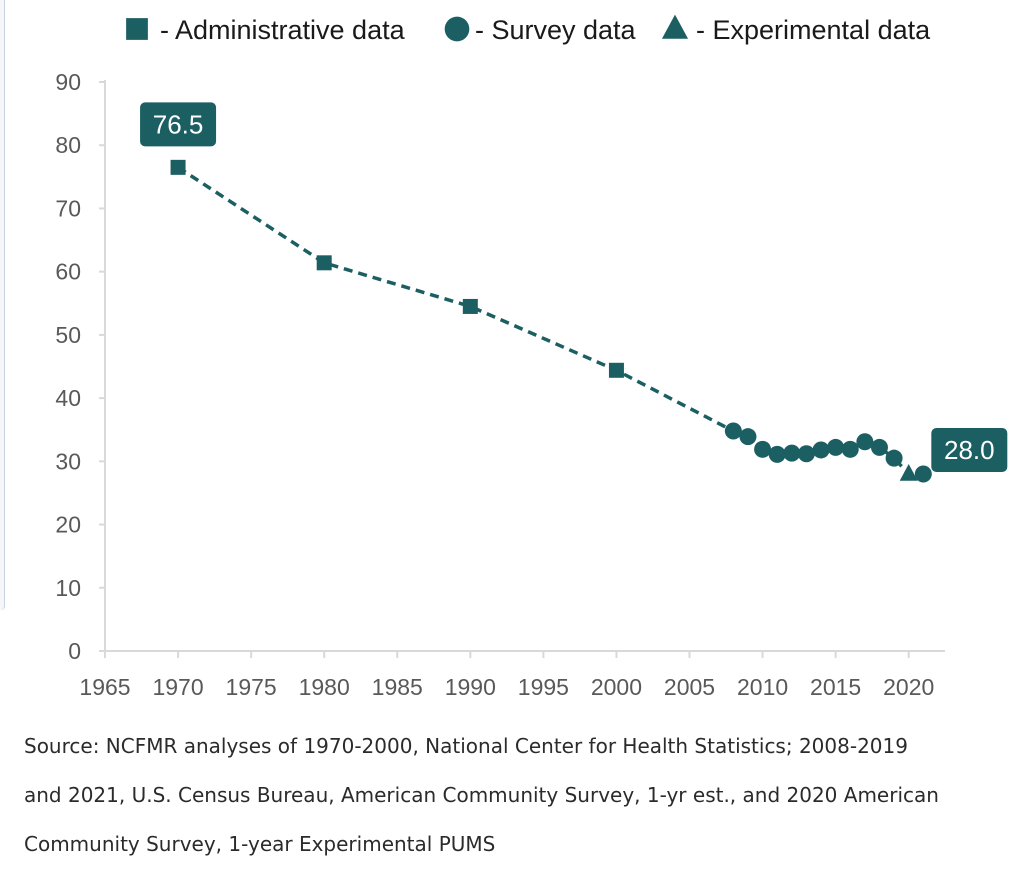  I want to click on y-tick-label: 50, so click(68, 335).